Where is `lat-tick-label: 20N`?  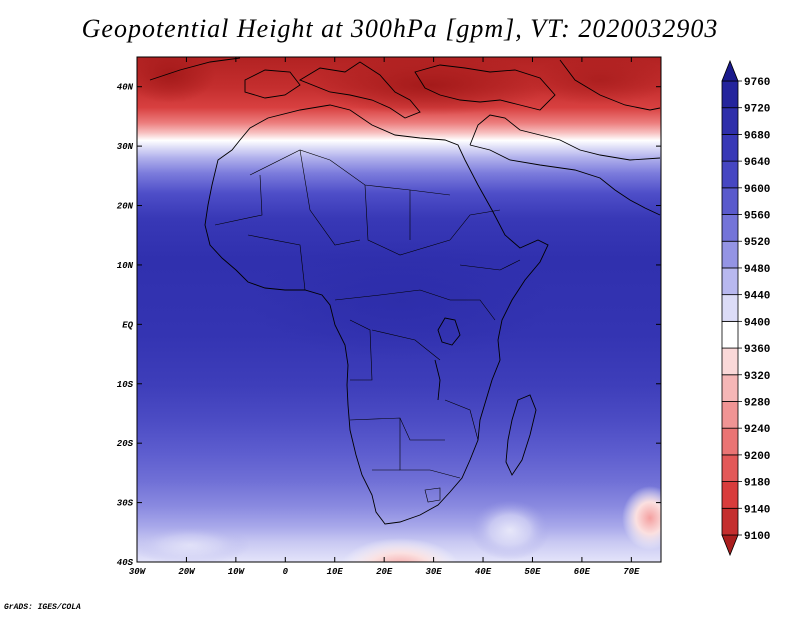
lat-tick-label: 20N is located at coordinates (125, 207).